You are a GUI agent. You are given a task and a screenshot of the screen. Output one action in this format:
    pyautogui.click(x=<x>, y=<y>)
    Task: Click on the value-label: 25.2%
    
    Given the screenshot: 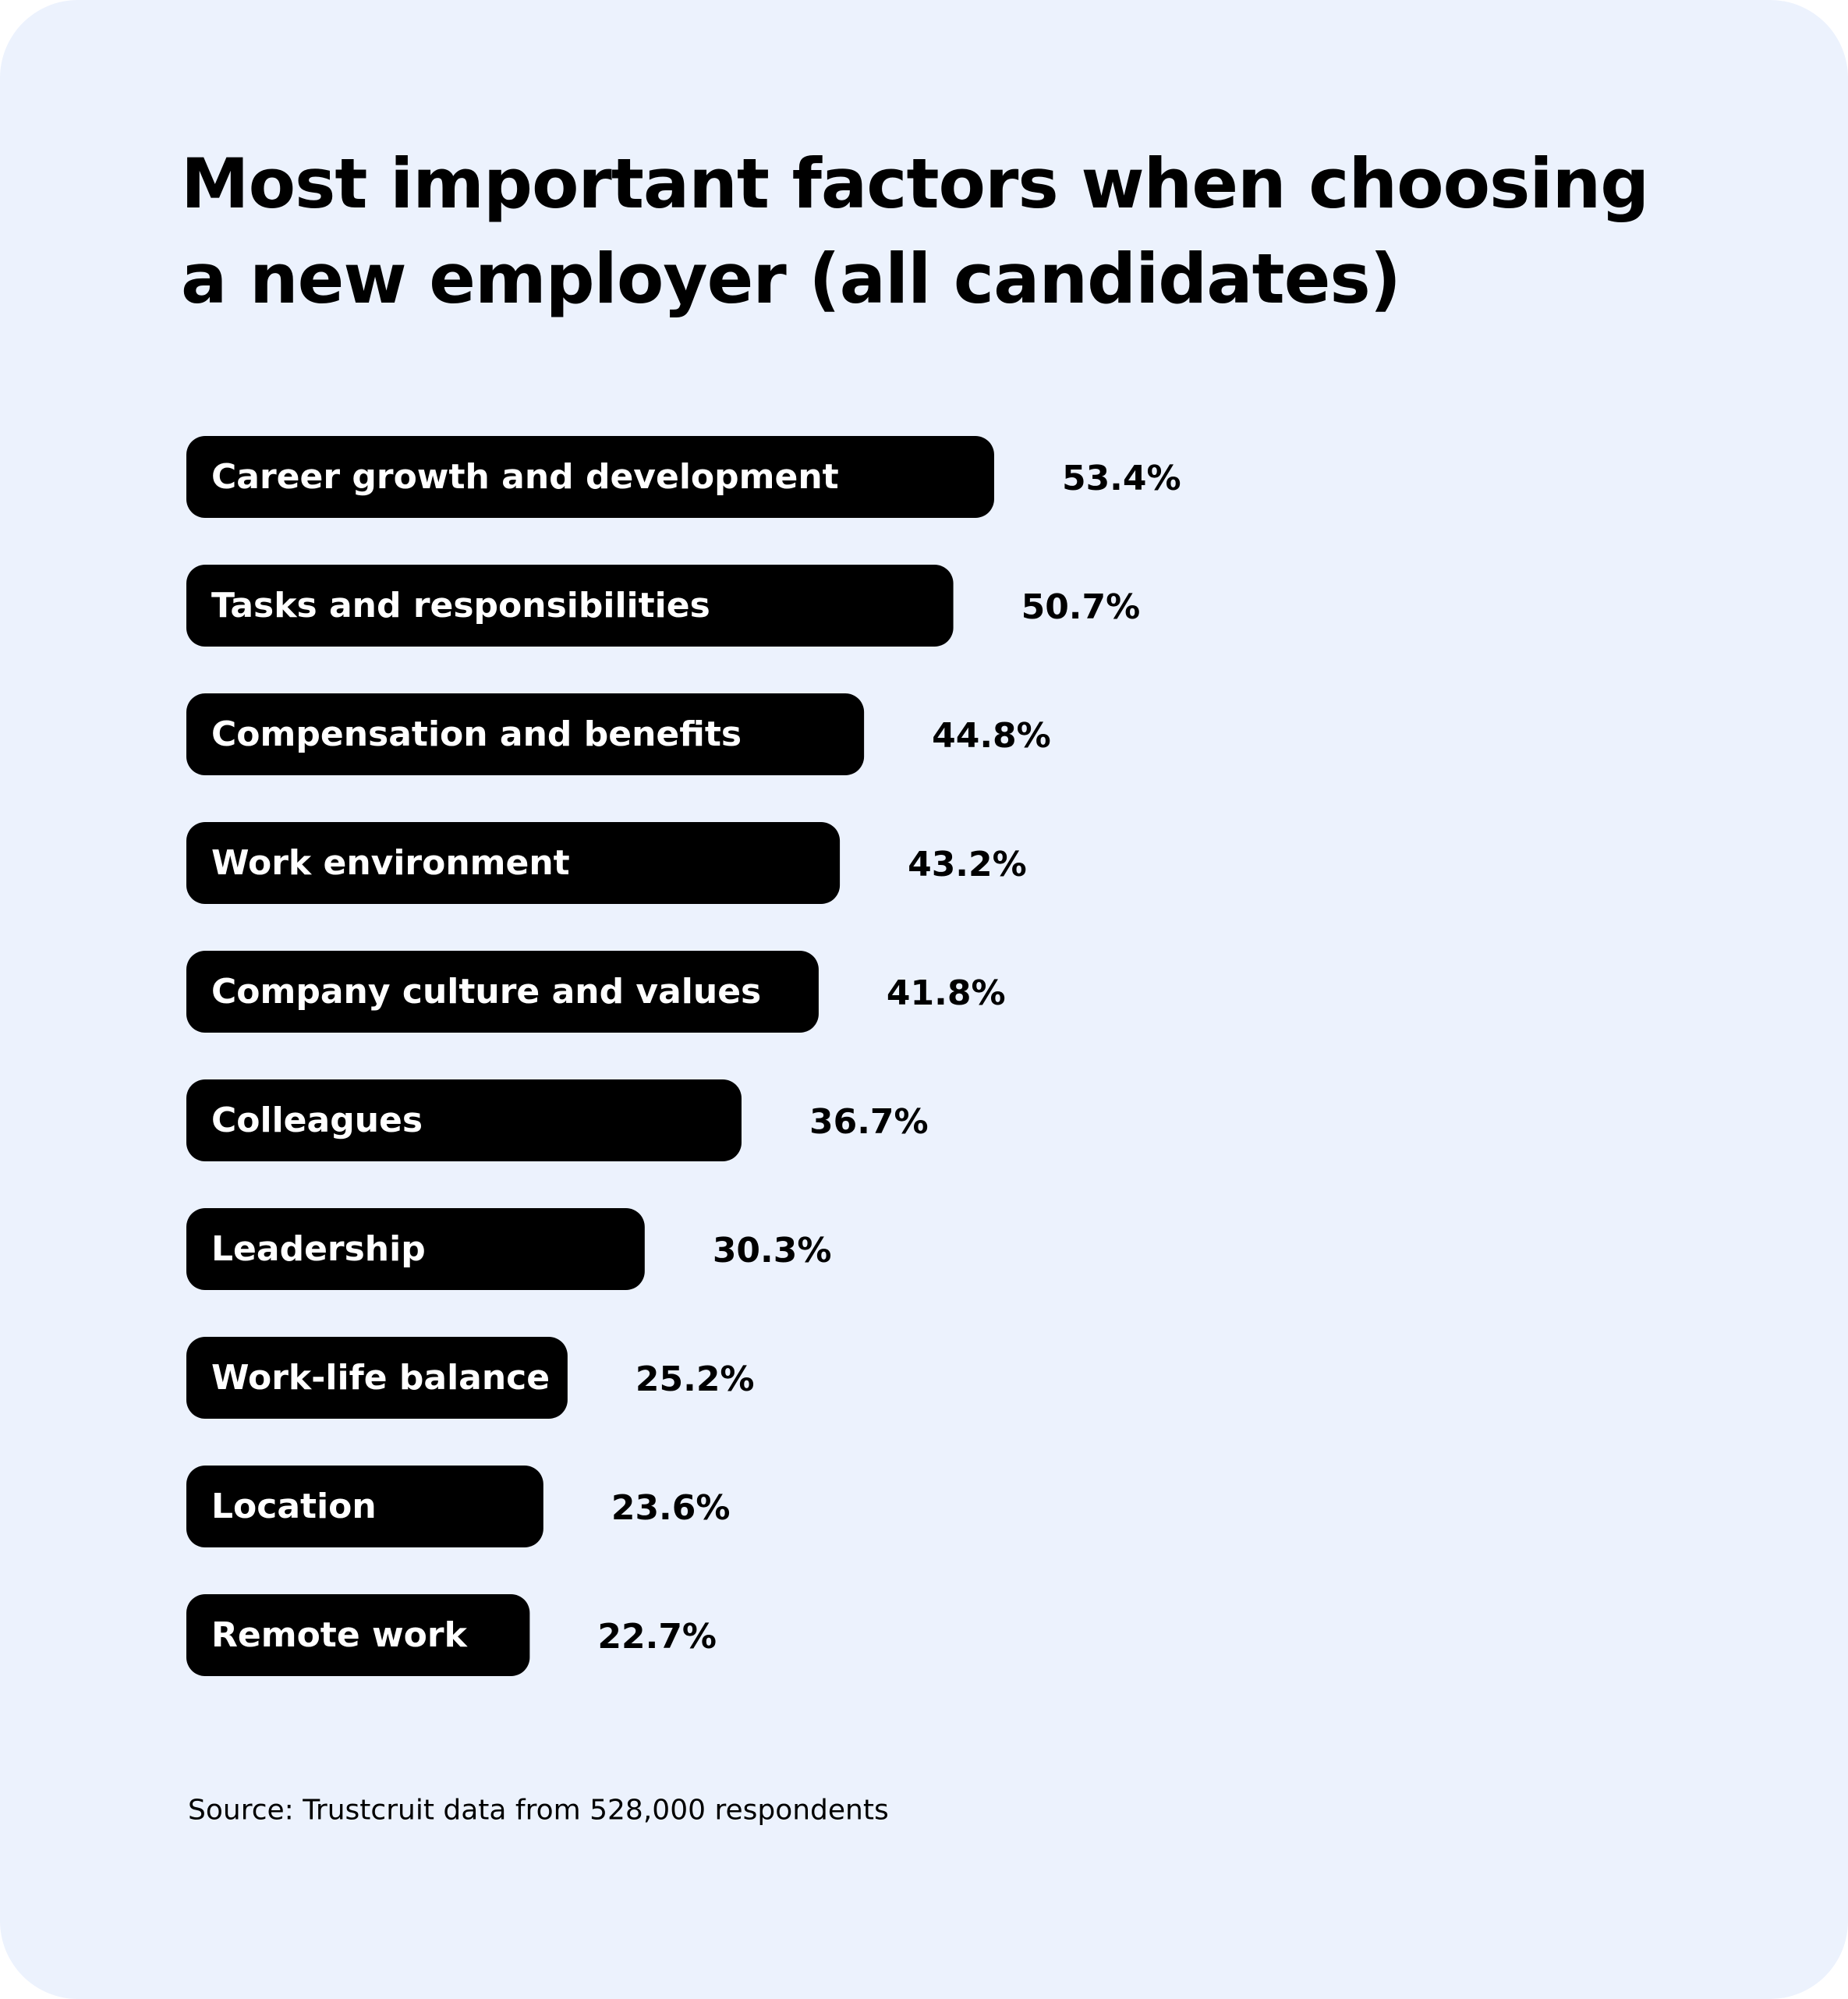 What is the action you would take?
    pyautogui.click(x=695, y=1379)
    